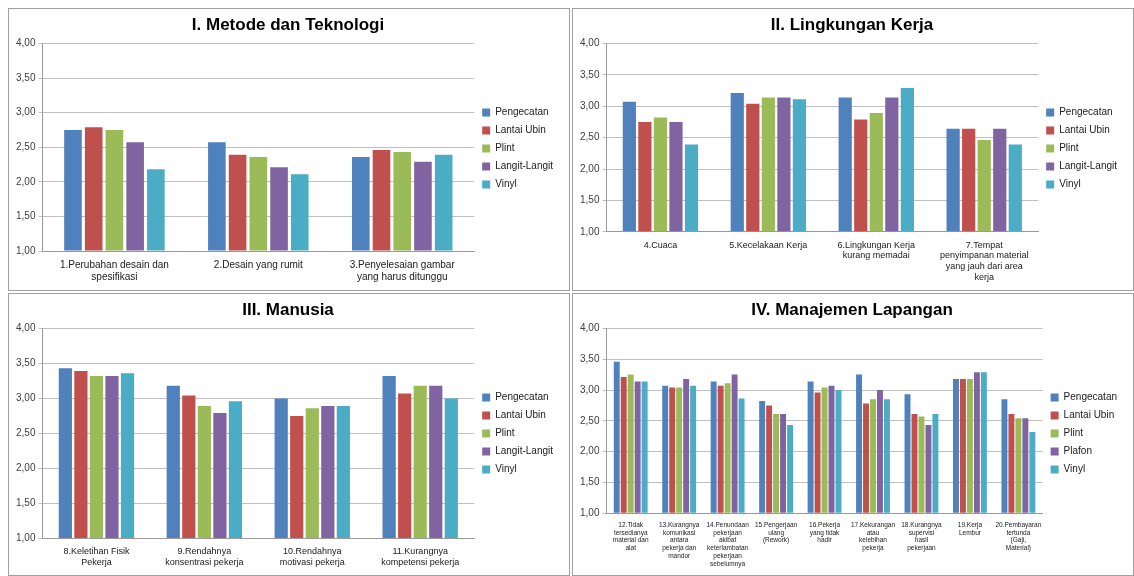  I want to click on legend-label: Plafon, so click(1077, 451).